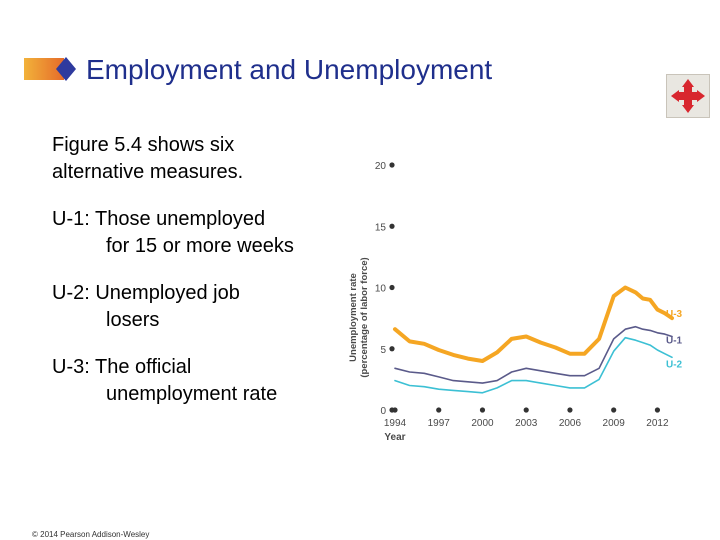  What do you see at coordinates (383, 411) in the screenshot?
I see `y-tick-label: 0` at bounding box center [383, 411].